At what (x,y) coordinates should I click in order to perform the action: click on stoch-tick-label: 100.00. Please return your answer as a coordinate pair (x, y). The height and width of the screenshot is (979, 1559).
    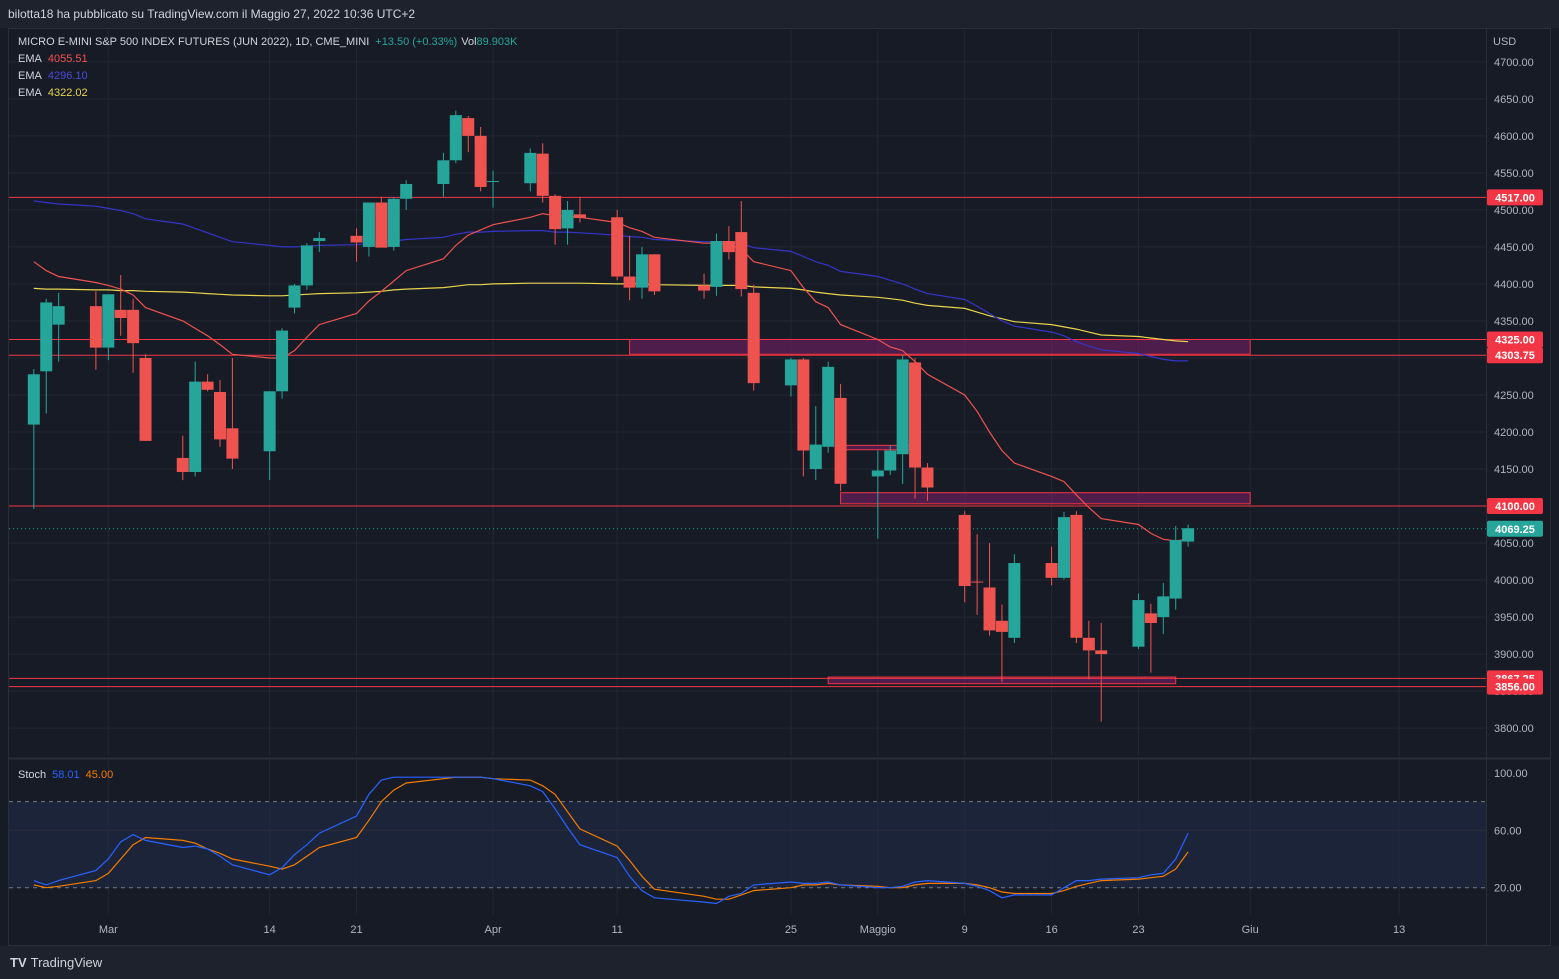
    Looking at the image, I should click on (1511, 774).